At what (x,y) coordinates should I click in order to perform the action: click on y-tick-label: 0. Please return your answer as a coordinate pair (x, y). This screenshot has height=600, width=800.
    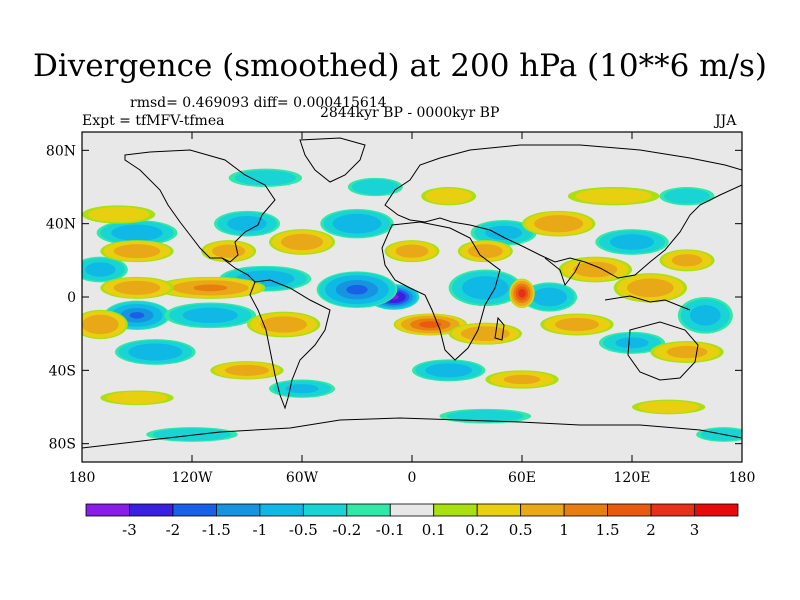
    Looking at the image, I should click on (71, 298).